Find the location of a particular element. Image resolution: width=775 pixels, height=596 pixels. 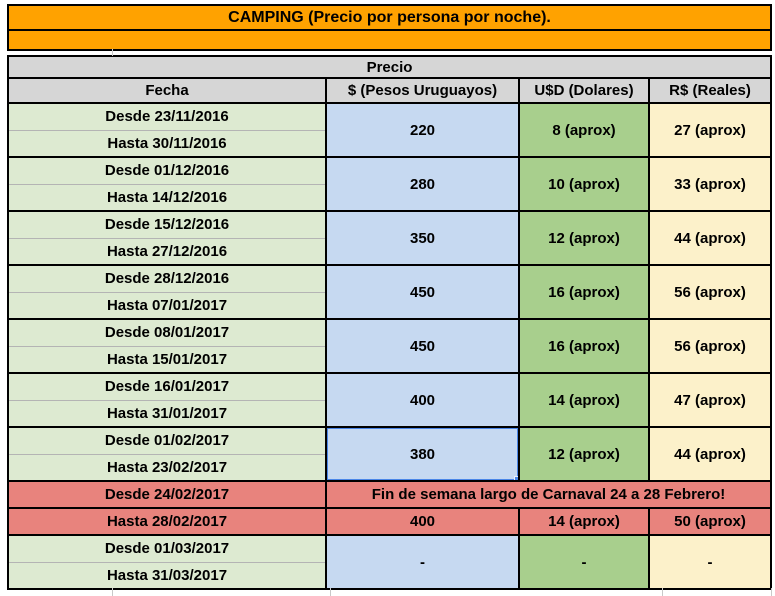

selected-cell-value: 380 is located at coordinates (422, 454).